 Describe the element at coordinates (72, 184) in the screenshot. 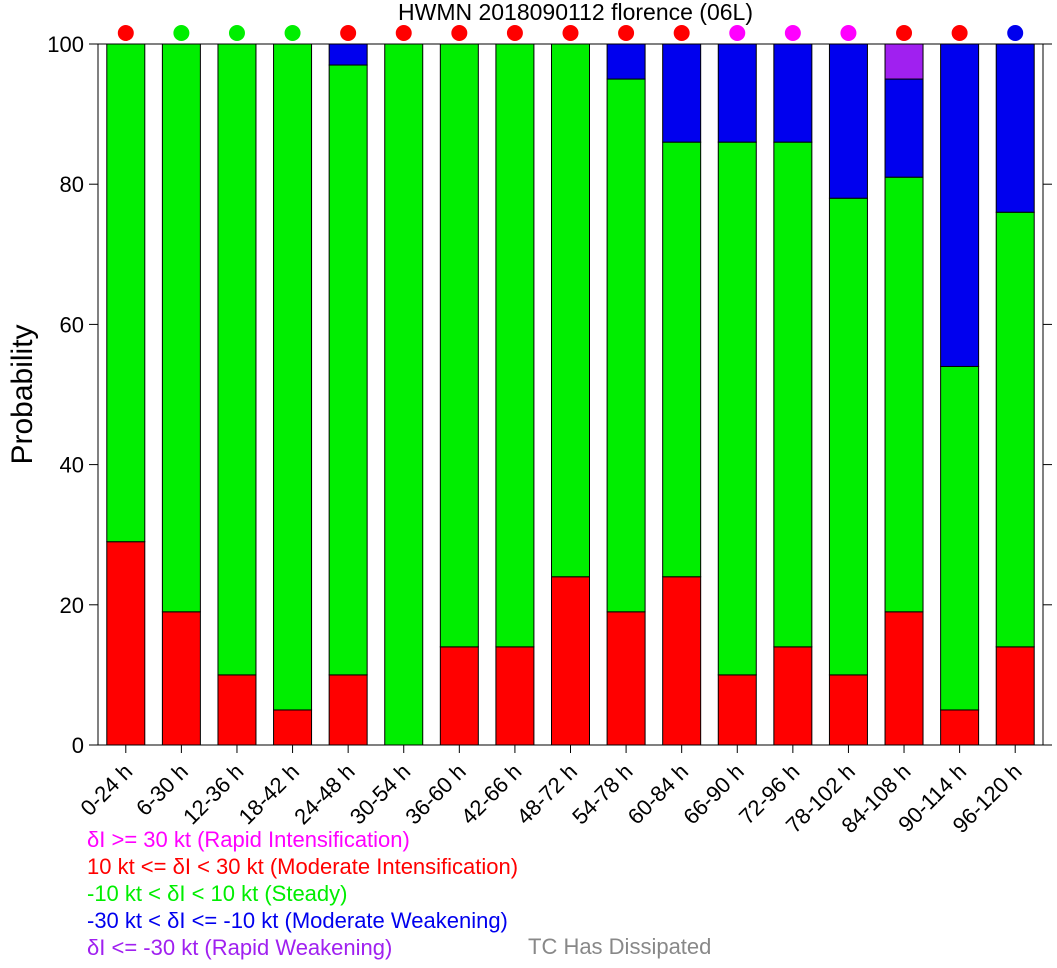

I see `y-tick-label: 80` at that location.